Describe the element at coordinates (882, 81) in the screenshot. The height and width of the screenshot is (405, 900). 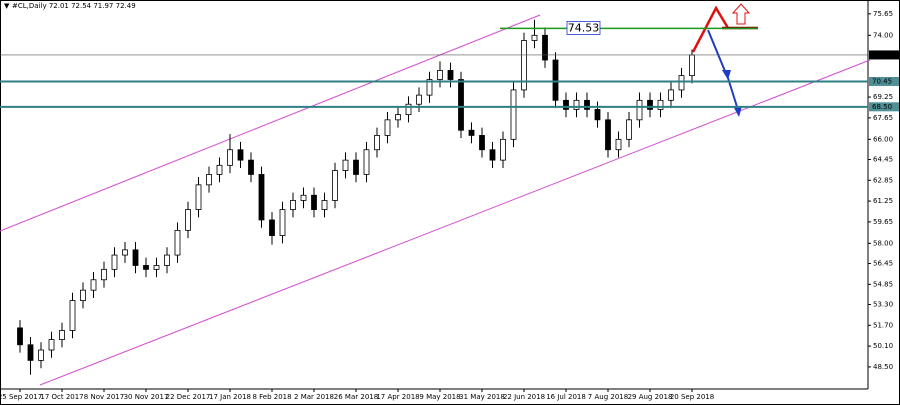
I see `level-label: 70.45` at that location.